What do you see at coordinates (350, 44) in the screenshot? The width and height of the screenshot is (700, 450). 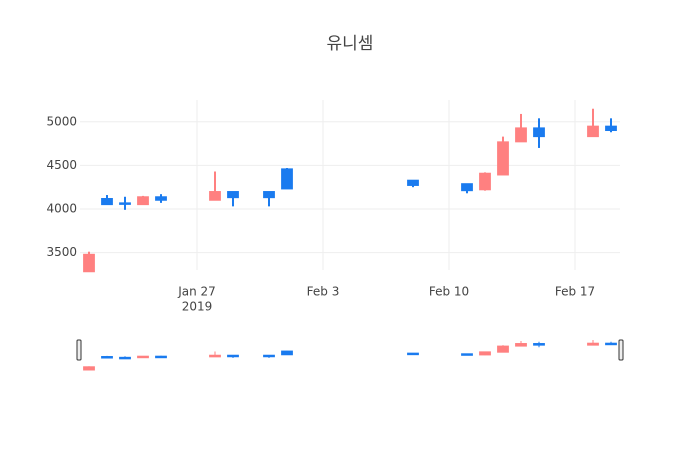 I see `chart-title: 유니셈` at bounding box center [350, 44].